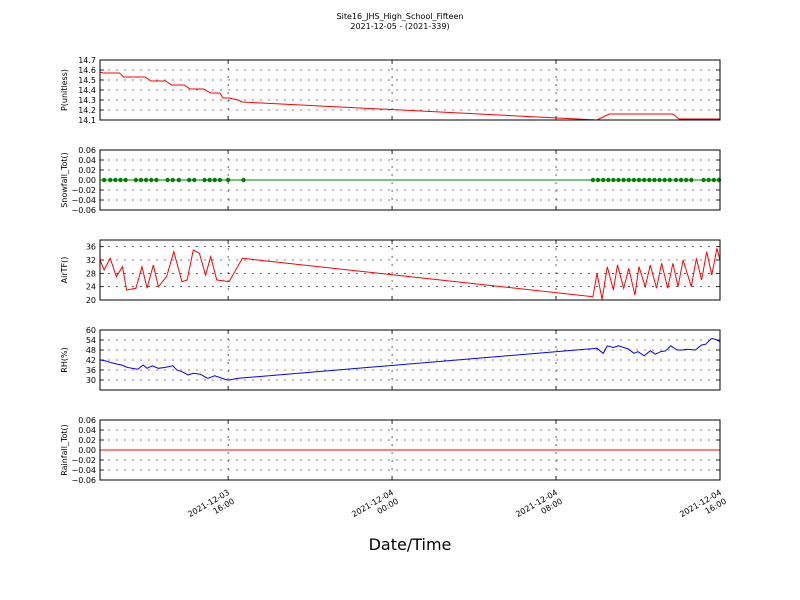 The image size is (800, 600). I want to click on chart-subtitle: 2021-12-05 - (2021-339), so click(399, 26).